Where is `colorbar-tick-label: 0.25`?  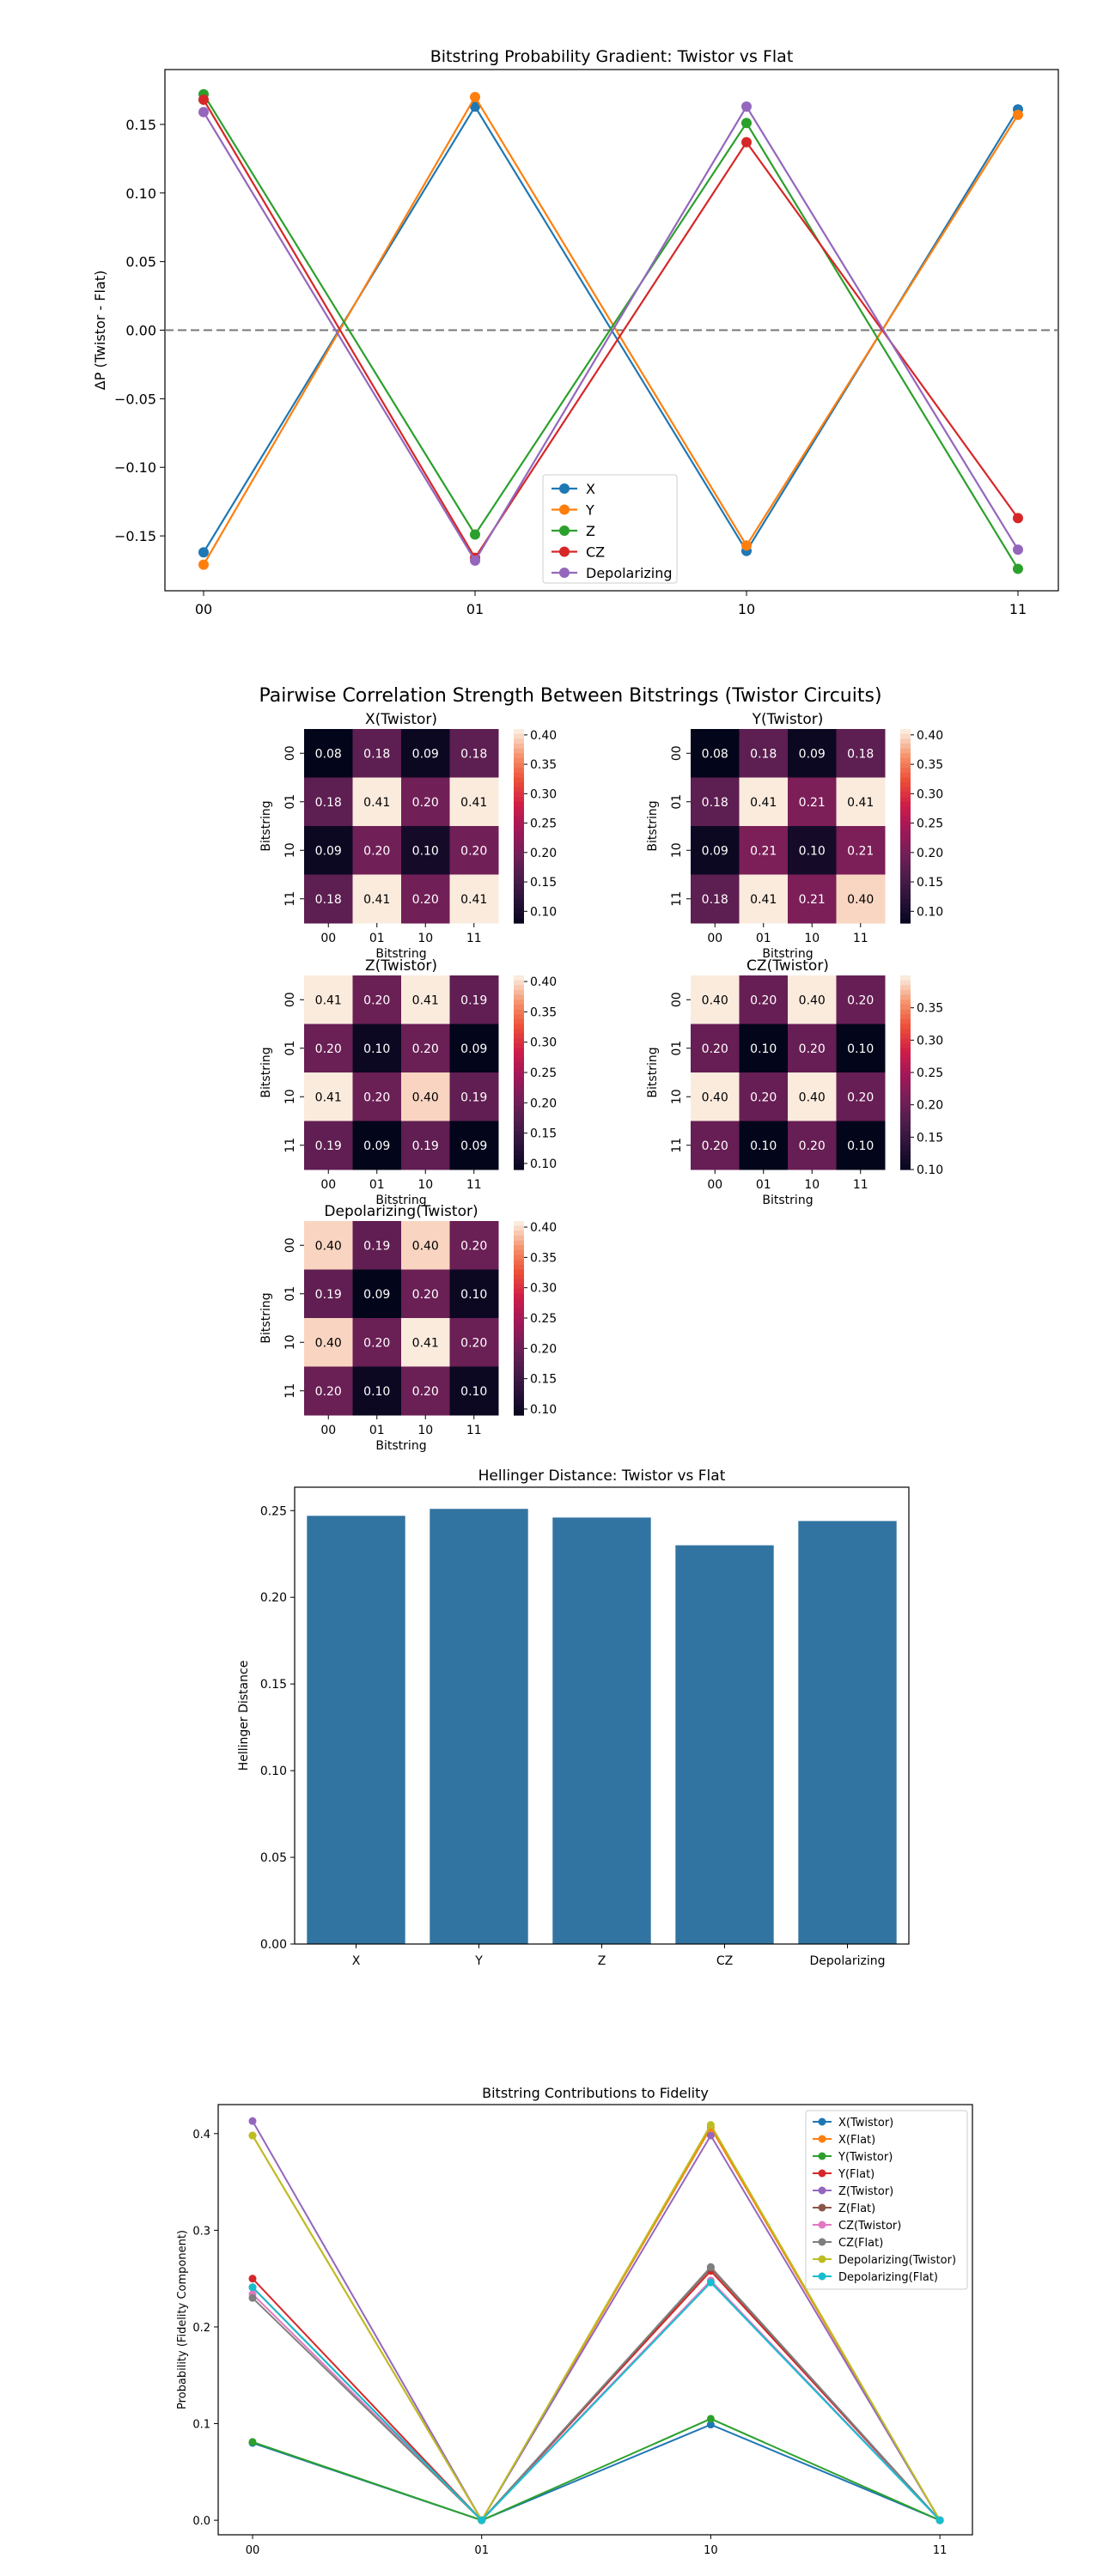 colorbar-tick-label: 0.25 is located at coordinates (543, 1073).